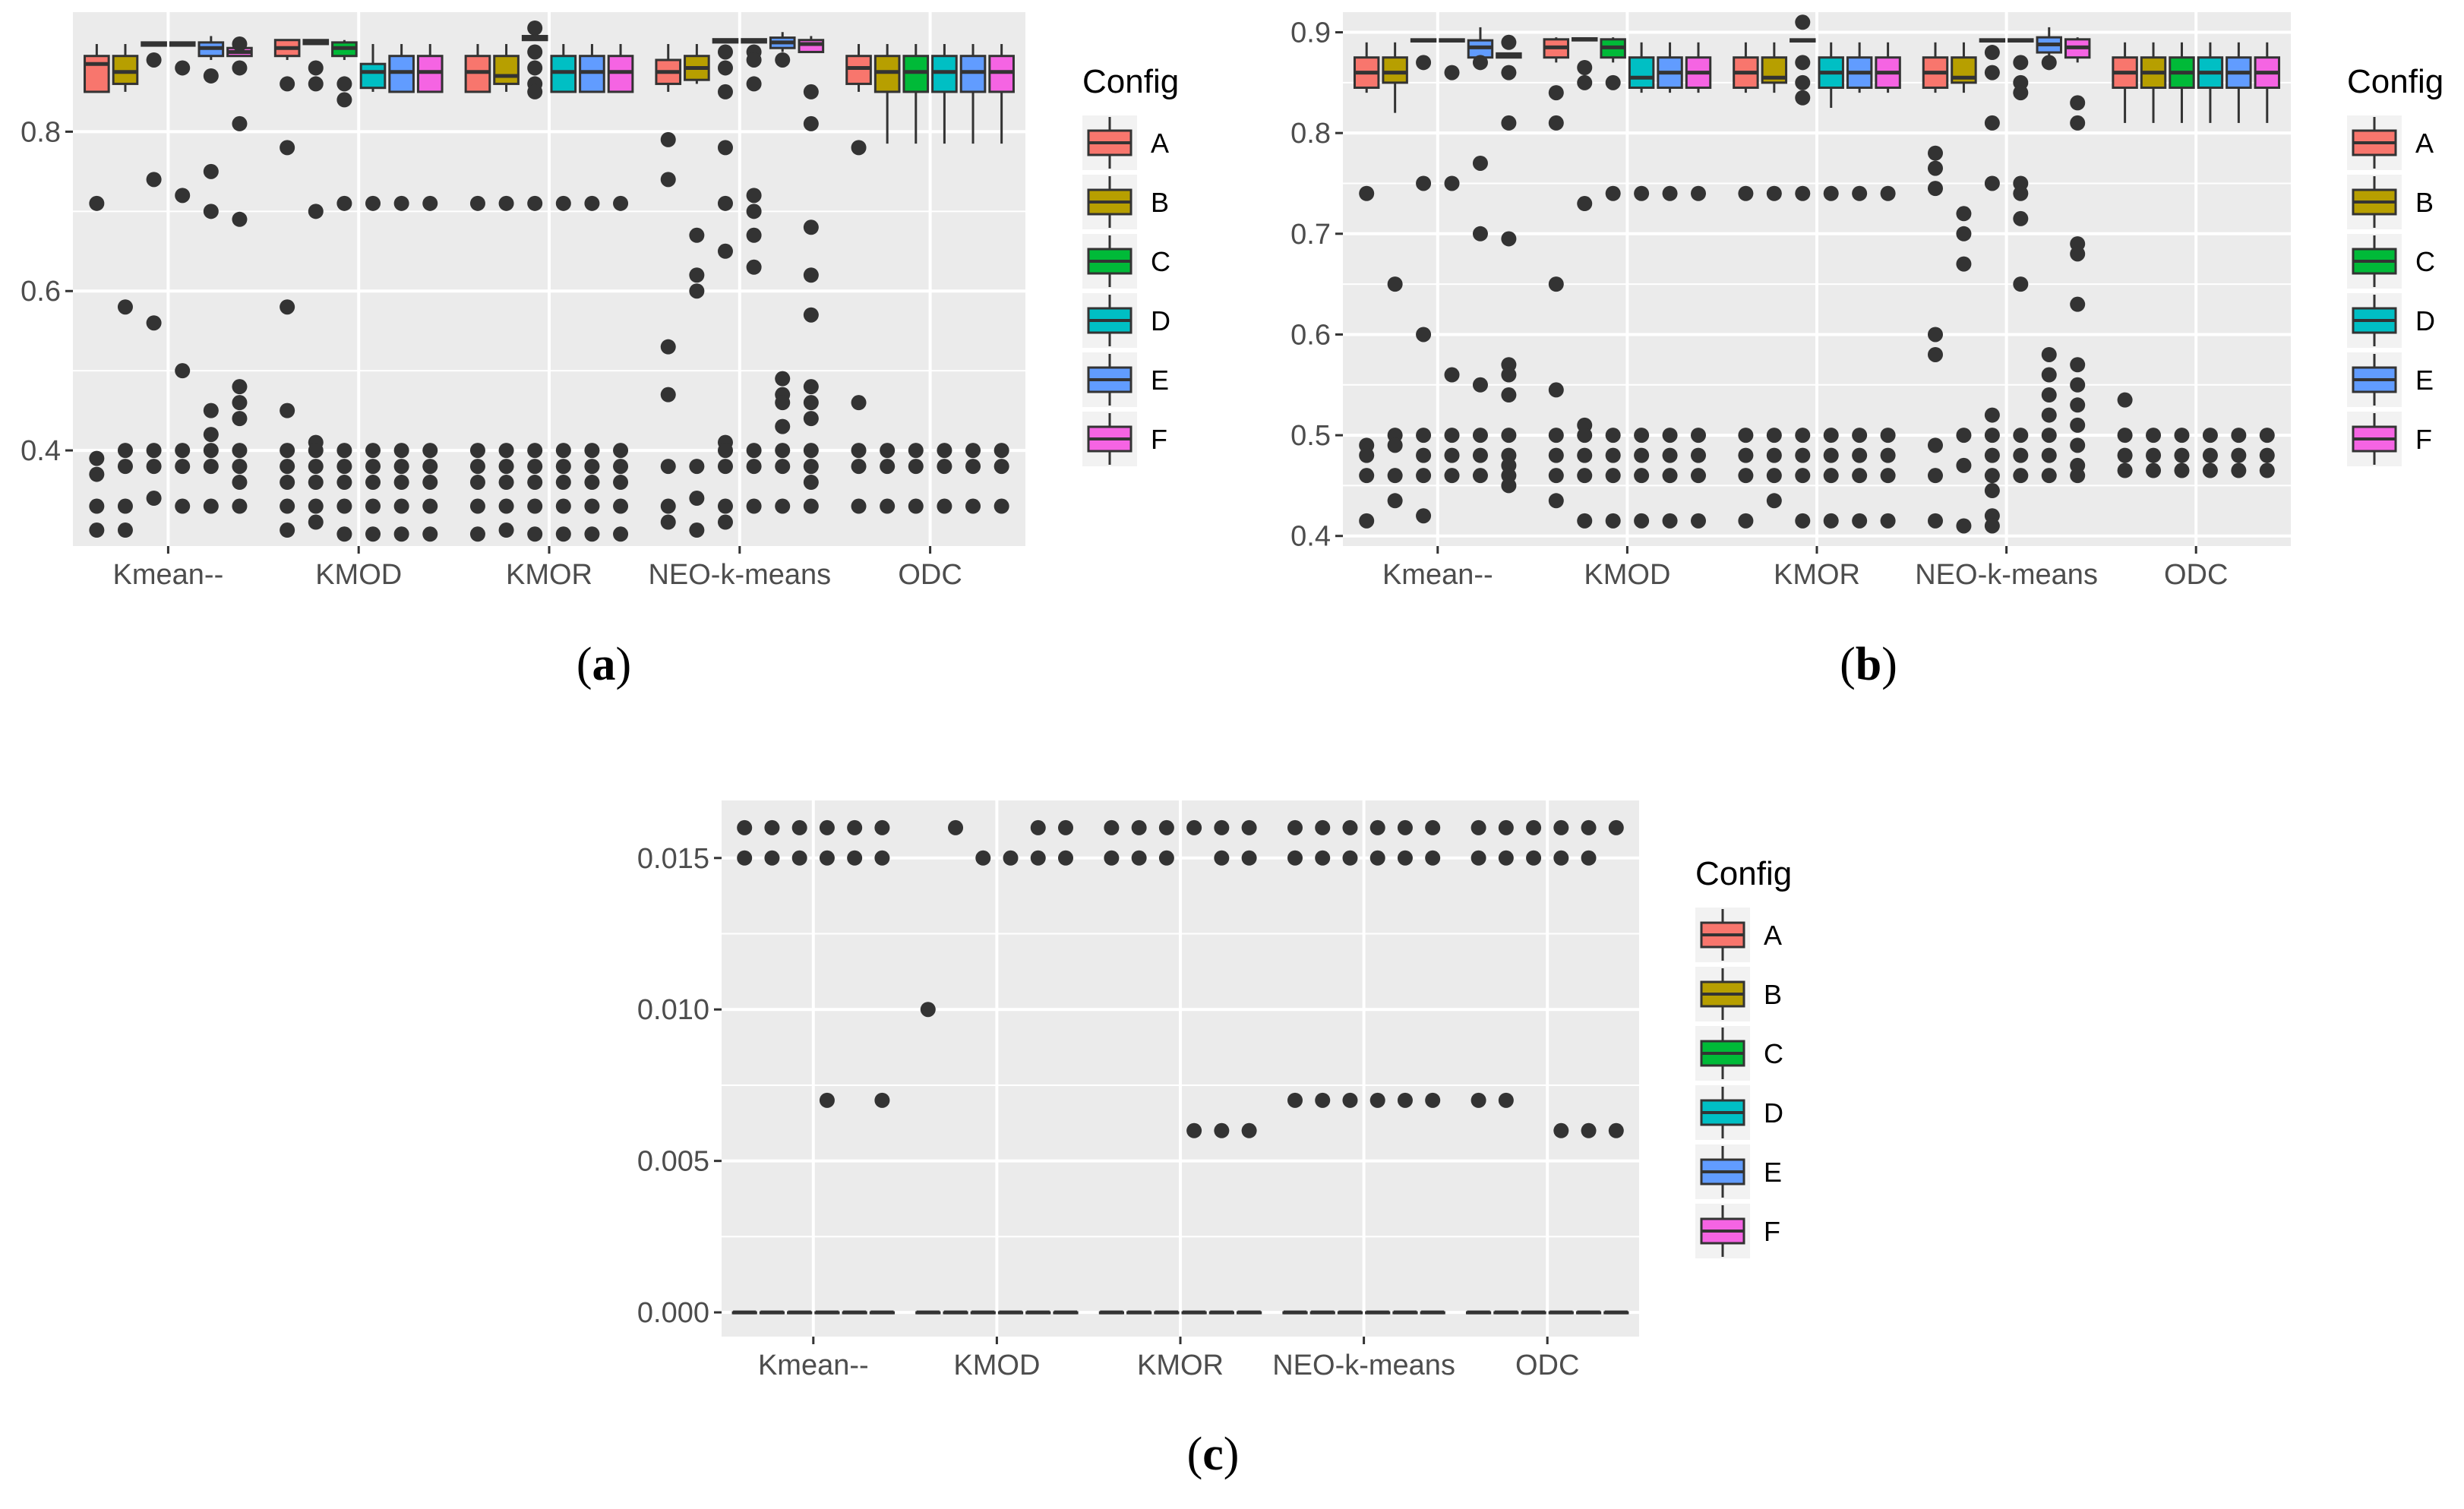 The height and width of the screenshot is (1509, 2464). Describe the element at coordinates (1773, 1053) in the screenshot. I see `legend-label-c: C` at that location.